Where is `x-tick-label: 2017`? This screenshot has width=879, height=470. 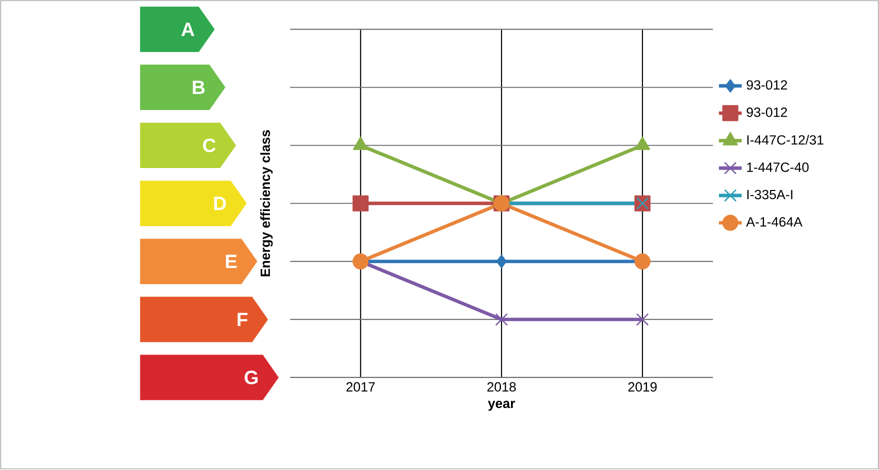
x-tick-label: 2017 is located at coordinates (360, 387).